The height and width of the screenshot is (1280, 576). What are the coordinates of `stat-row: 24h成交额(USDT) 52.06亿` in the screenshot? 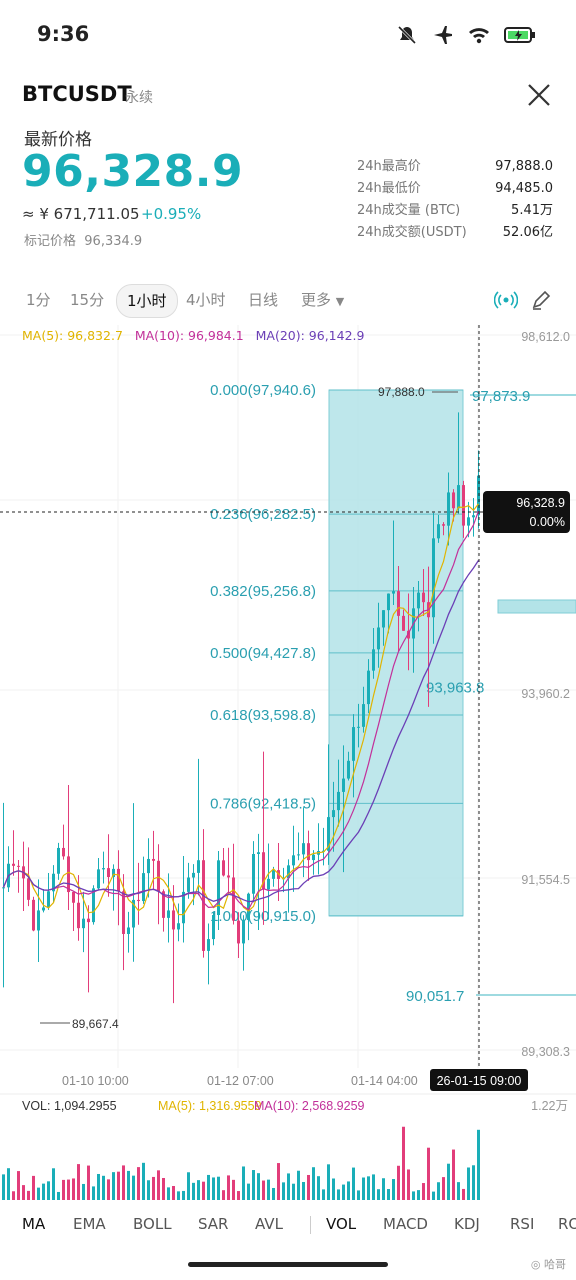 It's located at (455, 233).